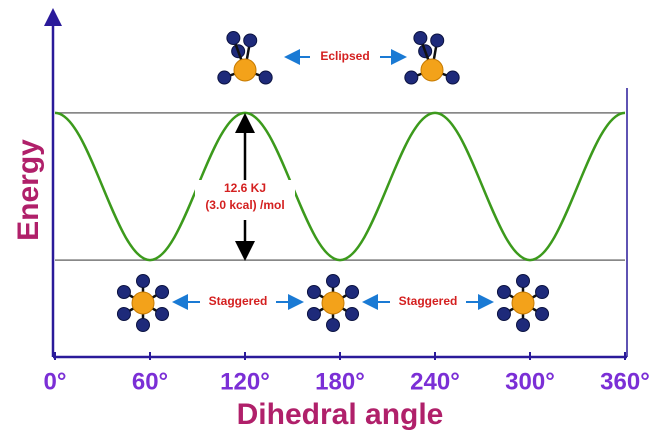  Describe the element at coordinates (53, 17) in the screenshot. I see `y-axis-arrow` at that location.